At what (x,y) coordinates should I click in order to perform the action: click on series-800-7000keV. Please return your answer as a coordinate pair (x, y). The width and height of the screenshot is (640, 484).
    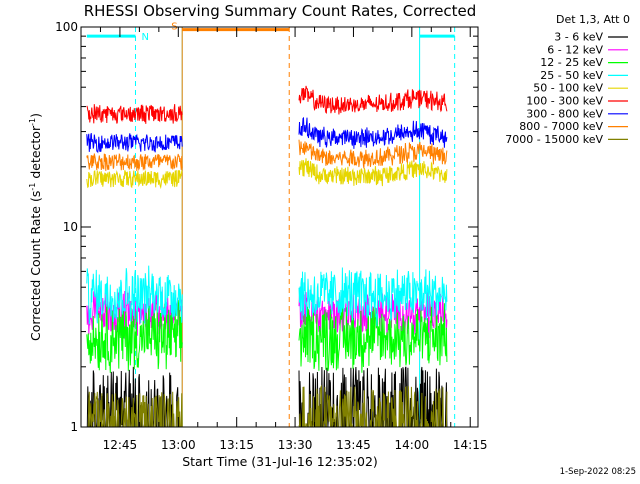
    Looking at the image, I should click on (267, 155).